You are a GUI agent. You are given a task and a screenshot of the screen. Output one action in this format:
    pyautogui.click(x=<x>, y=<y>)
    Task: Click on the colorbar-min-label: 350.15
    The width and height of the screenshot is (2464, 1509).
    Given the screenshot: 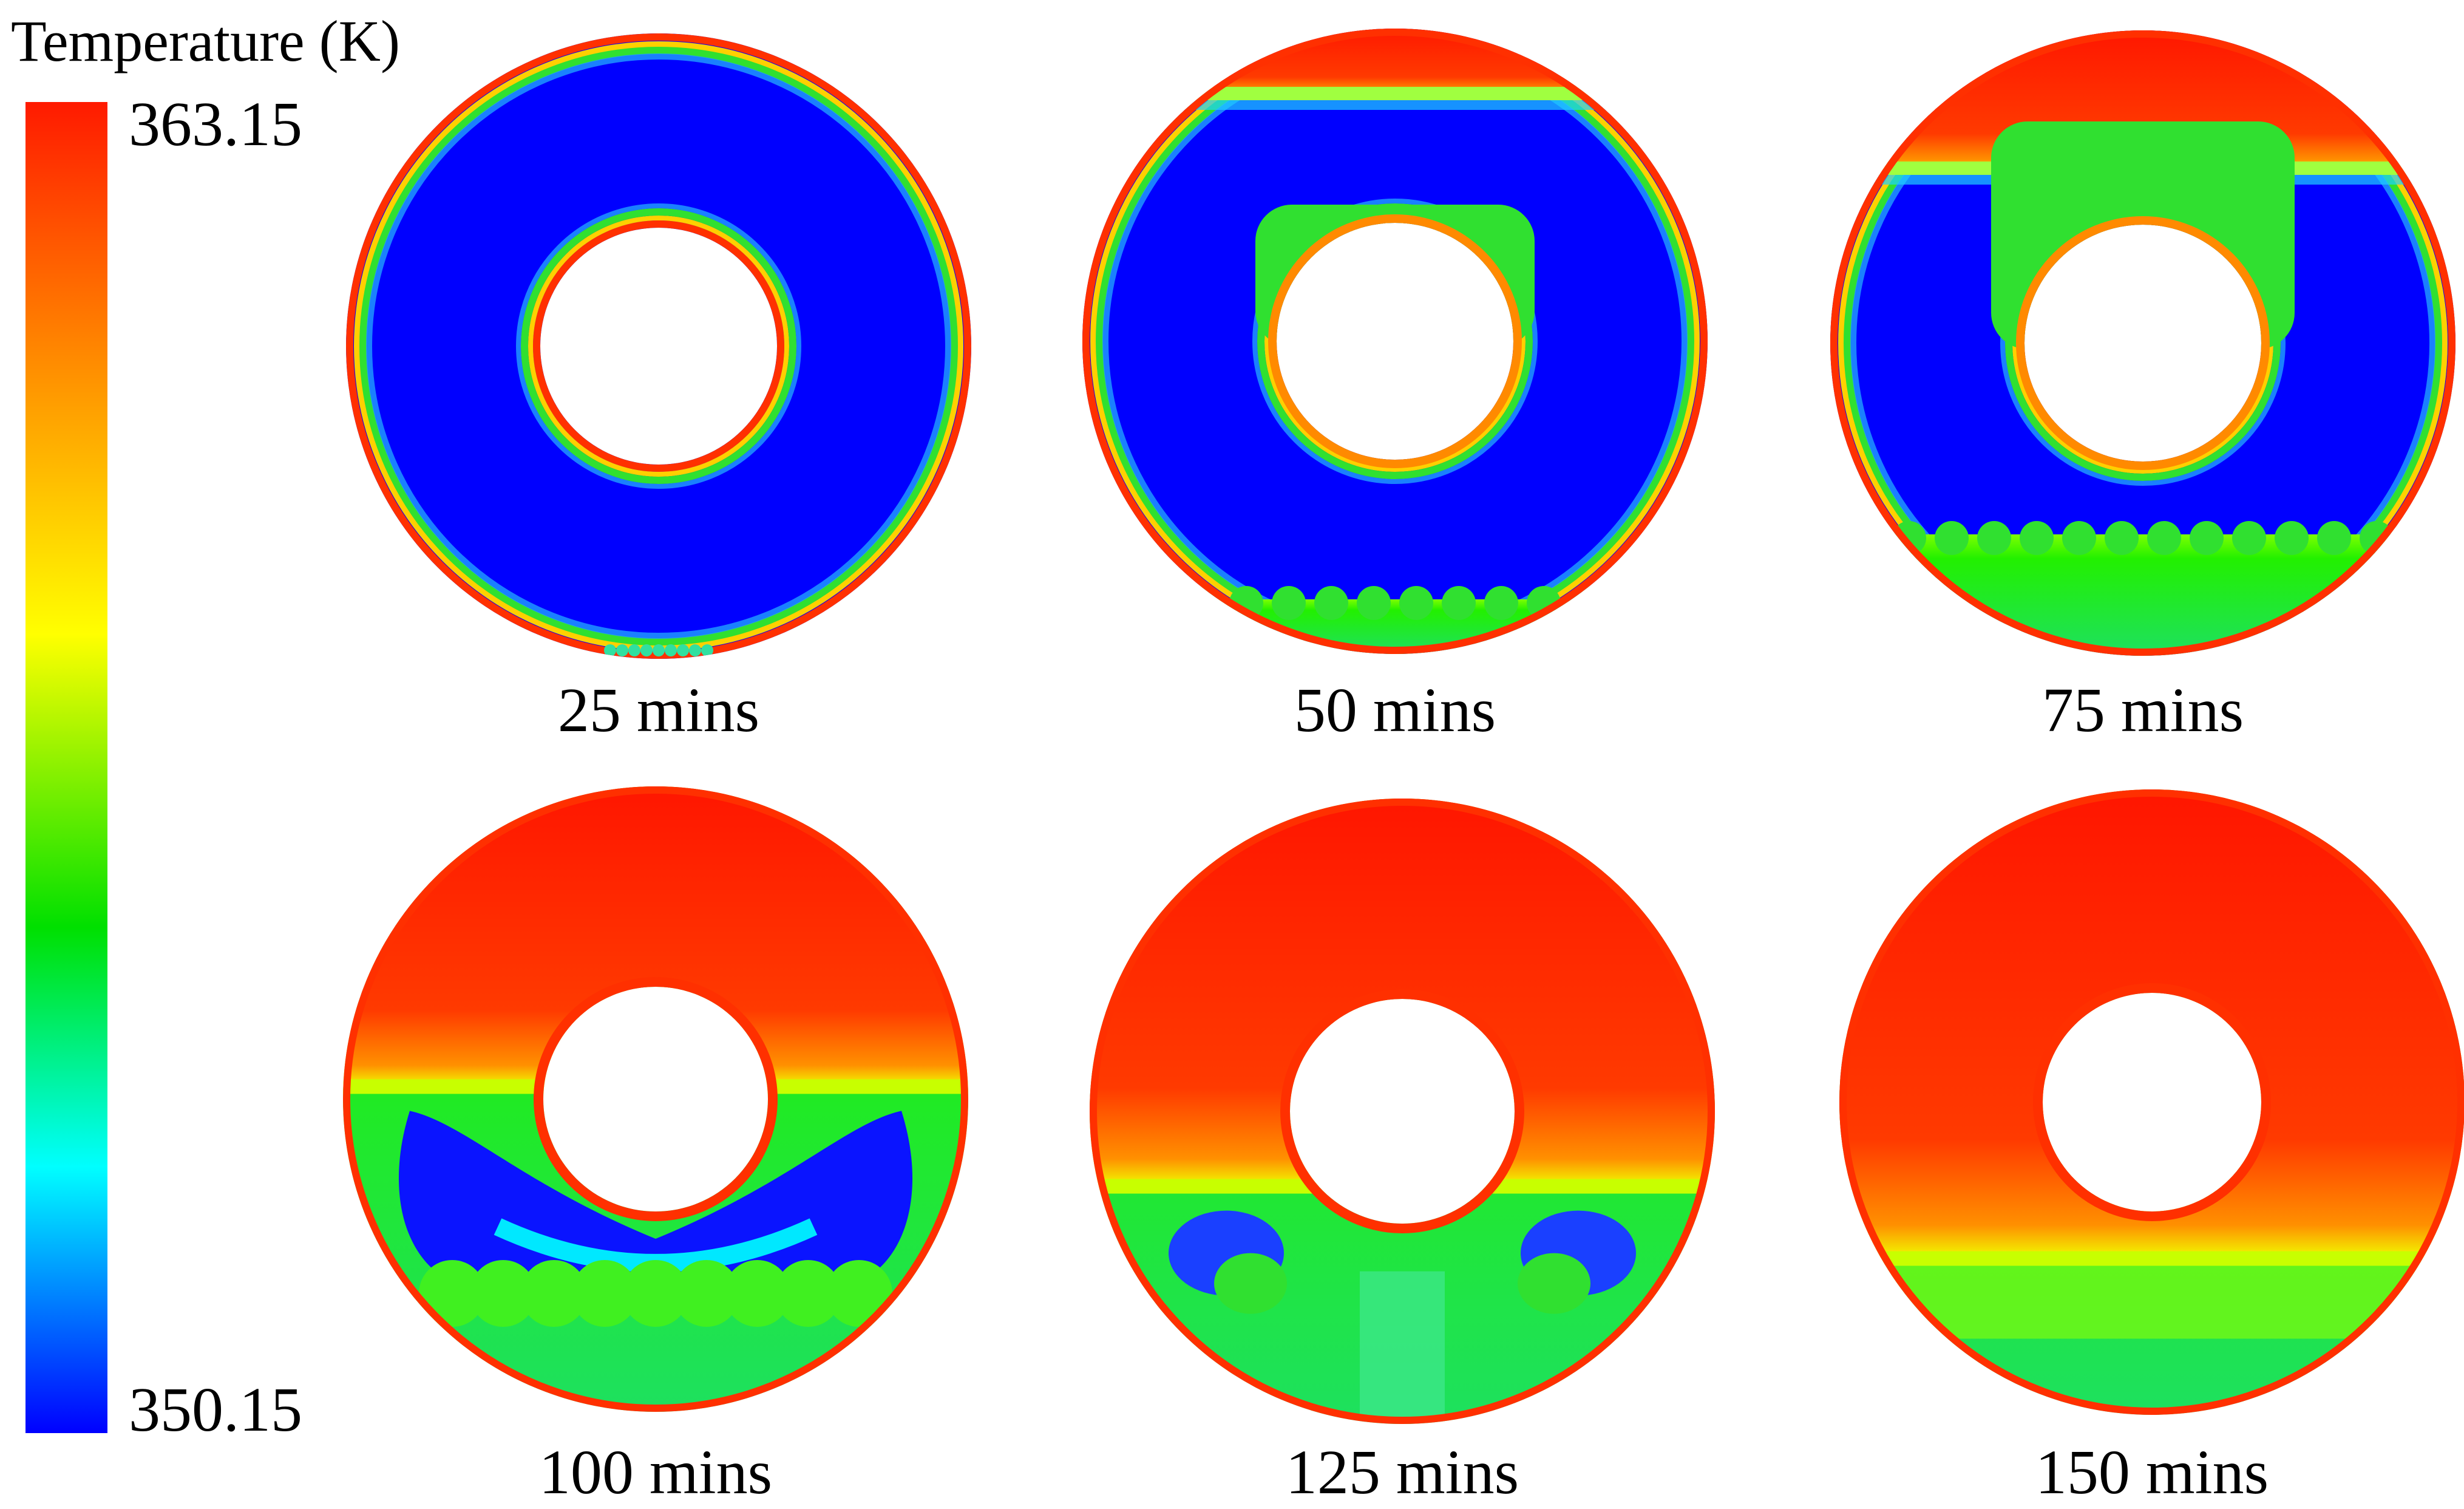 What is the action you would take?
    pyautogui.click(x=215, y=1410)
    